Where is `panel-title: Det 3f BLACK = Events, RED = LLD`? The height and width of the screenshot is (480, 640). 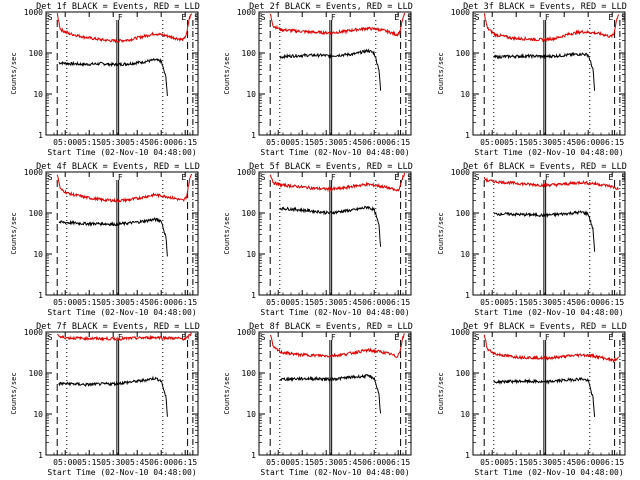
panel-title: Det 3f BLACK = Events, RED = LLD is located at coordinates (545, 7).